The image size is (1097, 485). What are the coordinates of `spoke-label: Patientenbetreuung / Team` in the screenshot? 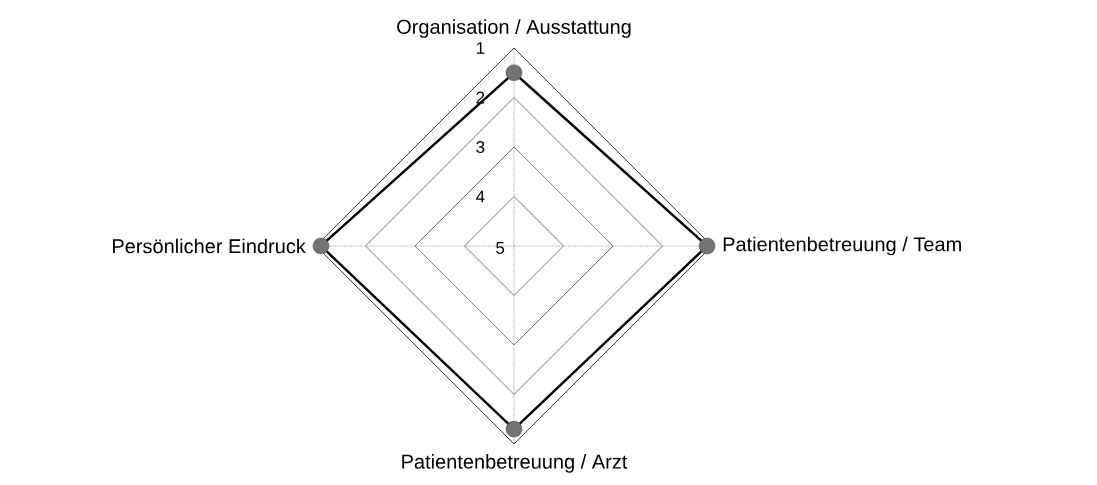 It's located at (842, 246).